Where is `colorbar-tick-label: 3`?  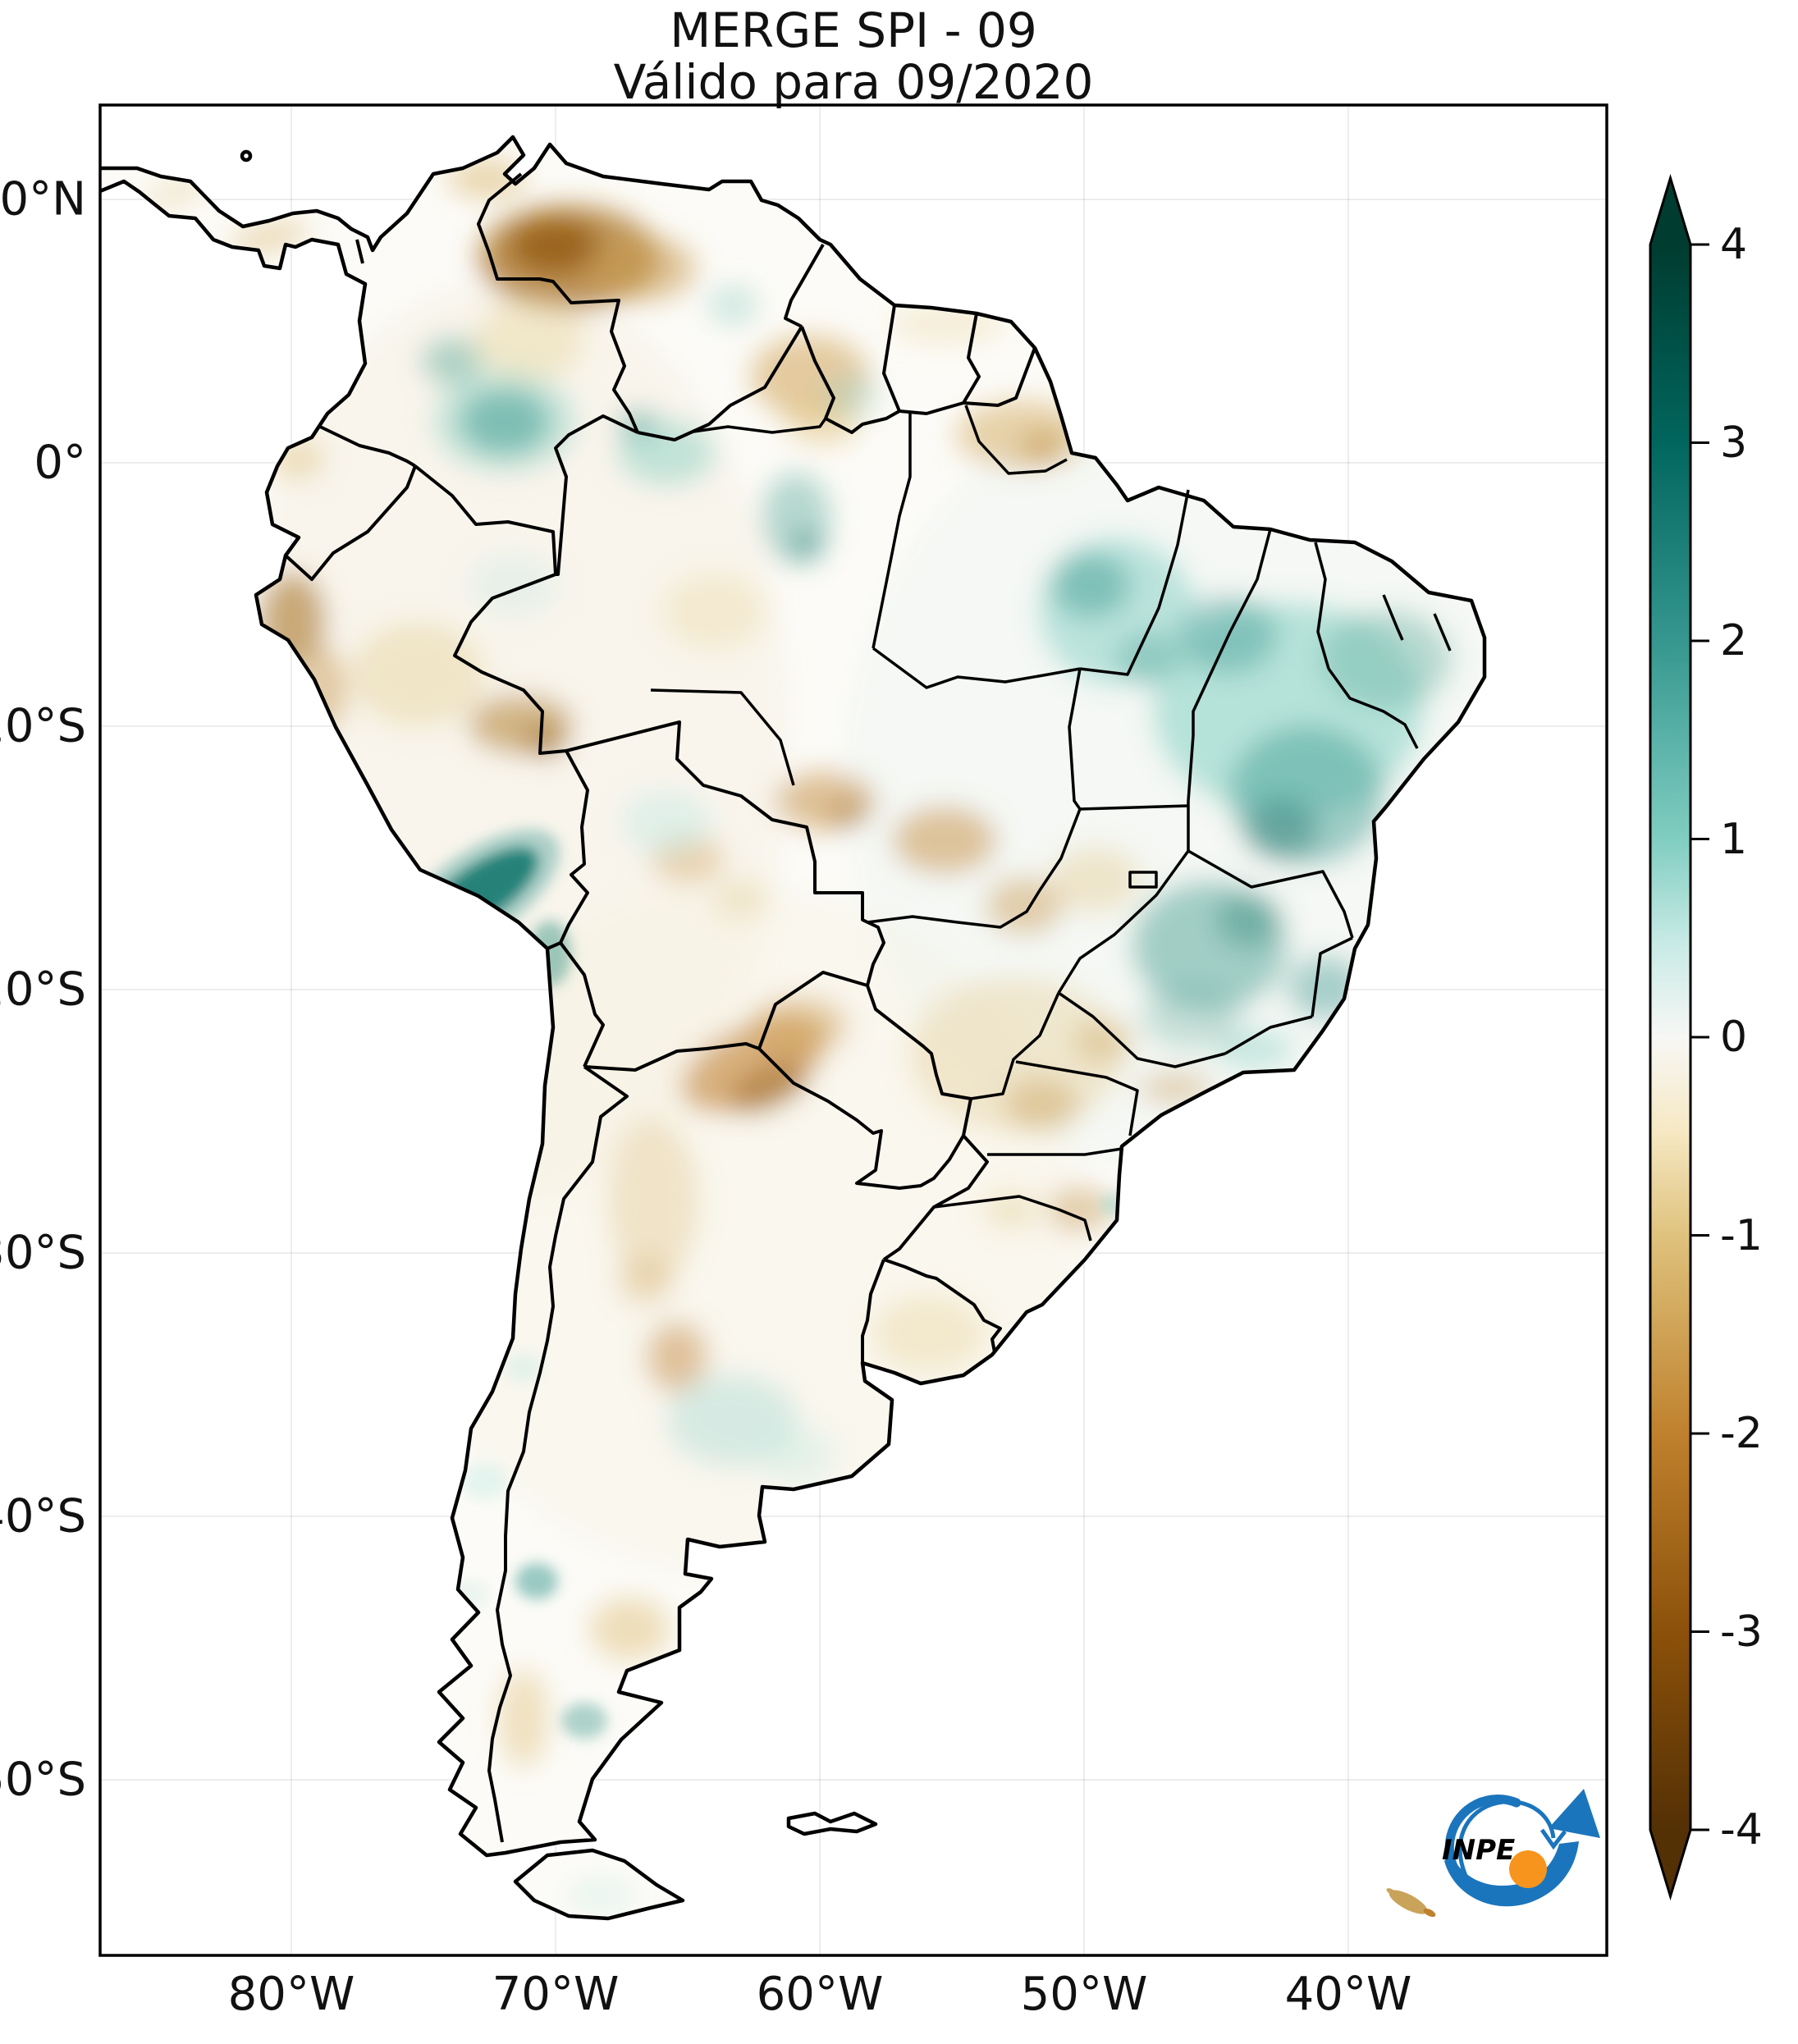 colorbar-tick-label: 3 is located at coordinates (1734, 443).